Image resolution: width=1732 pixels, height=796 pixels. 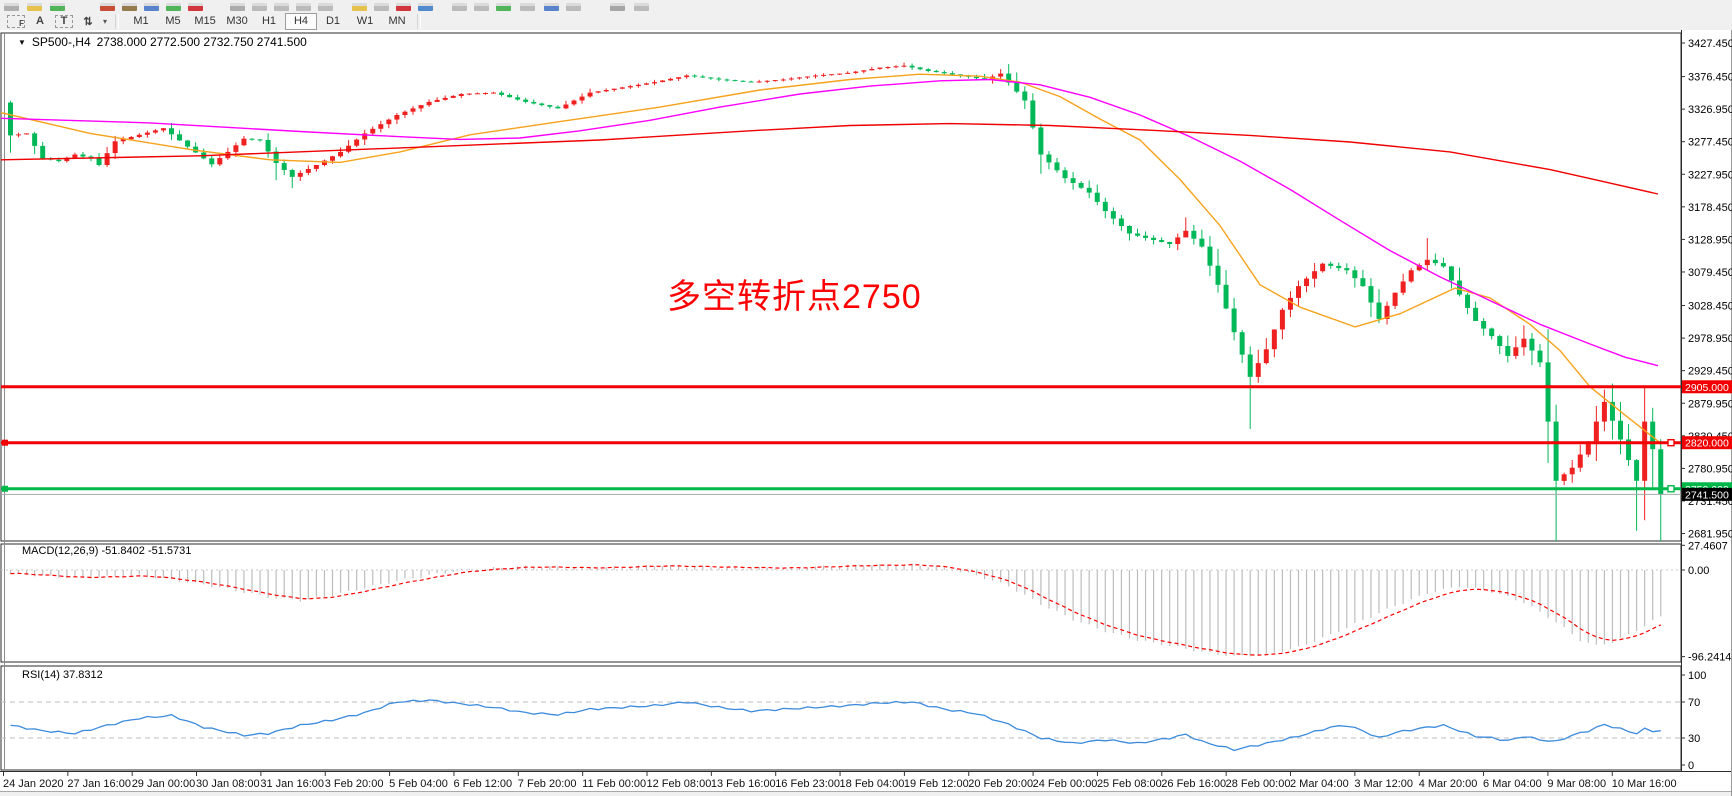 I want to click on timeframe-button-group: M1 M5 M15 M30 H1 H4 D1 W1 MN, so click(x=269, y=21).